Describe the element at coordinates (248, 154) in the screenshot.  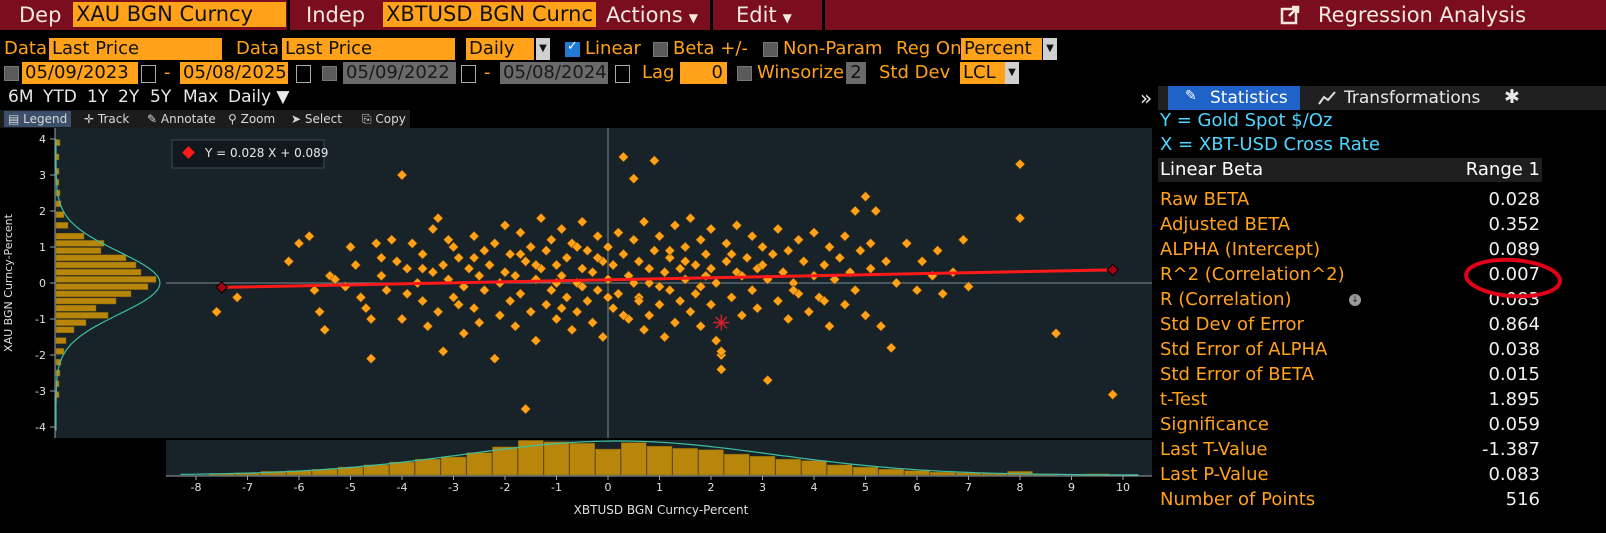
I see `legend-box` at that location.